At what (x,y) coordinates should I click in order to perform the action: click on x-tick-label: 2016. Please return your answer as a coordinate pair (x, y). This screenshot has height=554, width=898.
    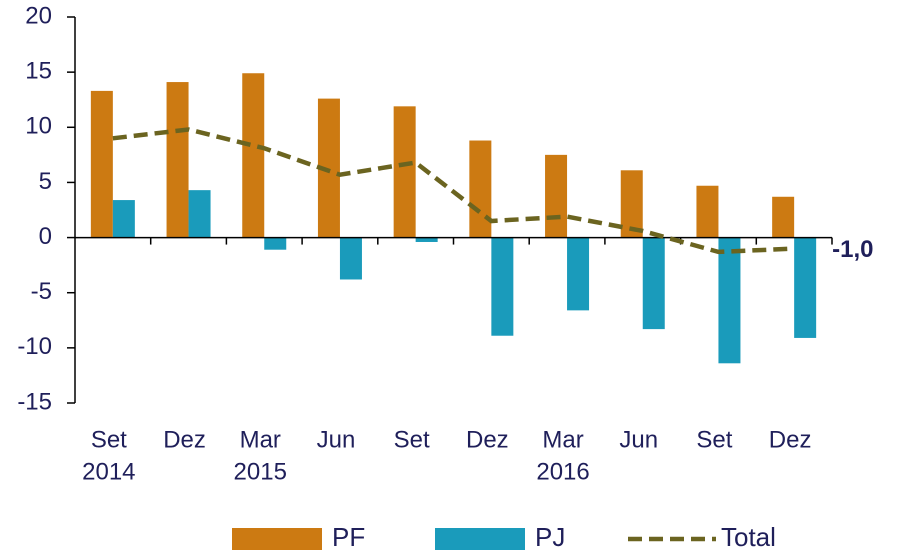
    Looking at the image, I should click on (562, 471).